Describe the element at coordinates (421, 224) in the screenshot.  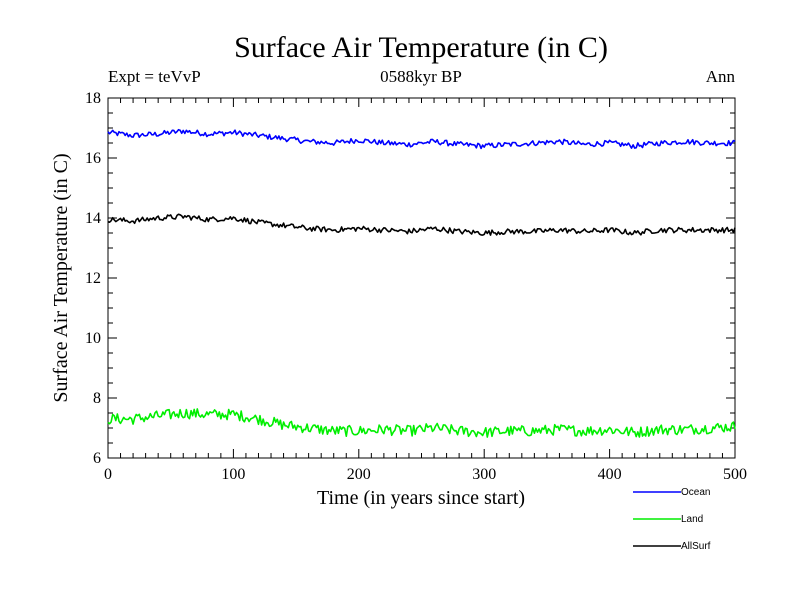
I see `series-line-allsurf` at that location.